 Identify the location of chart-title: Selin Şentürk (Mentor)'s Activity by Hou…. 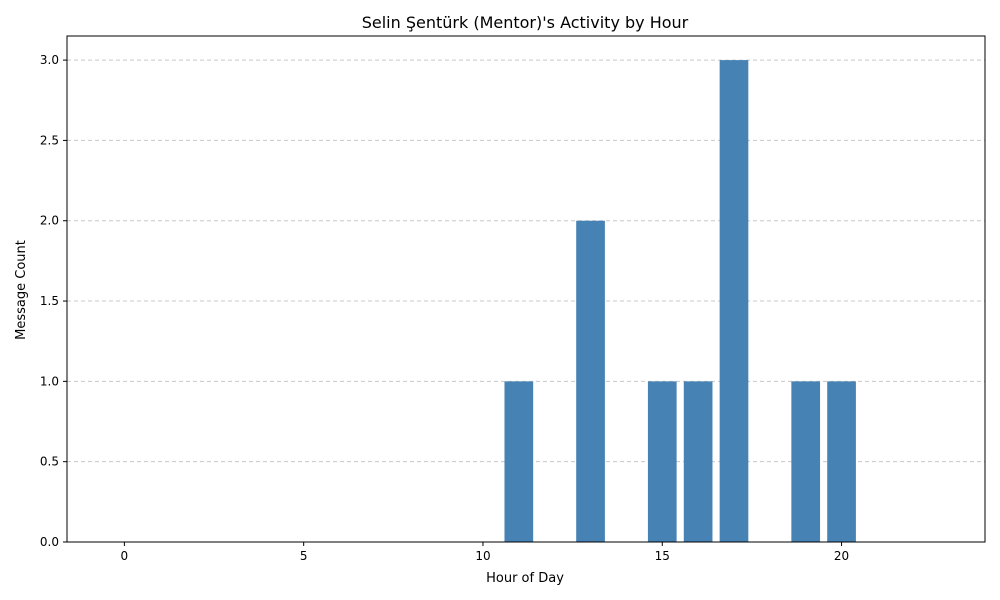
(525, 22).